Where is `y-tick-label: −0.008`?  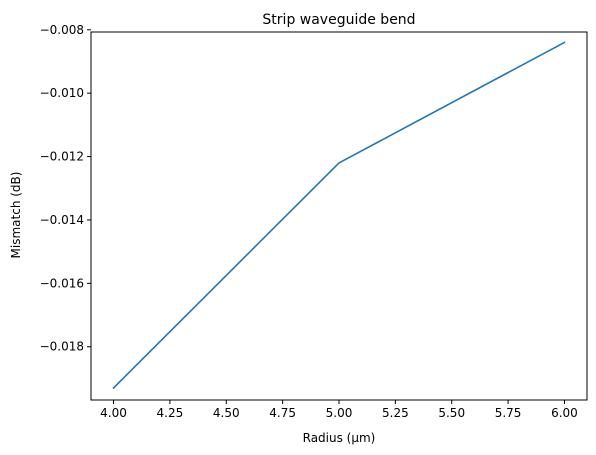 y-tick-label: −0.008 is located at coordinates (62, 30).